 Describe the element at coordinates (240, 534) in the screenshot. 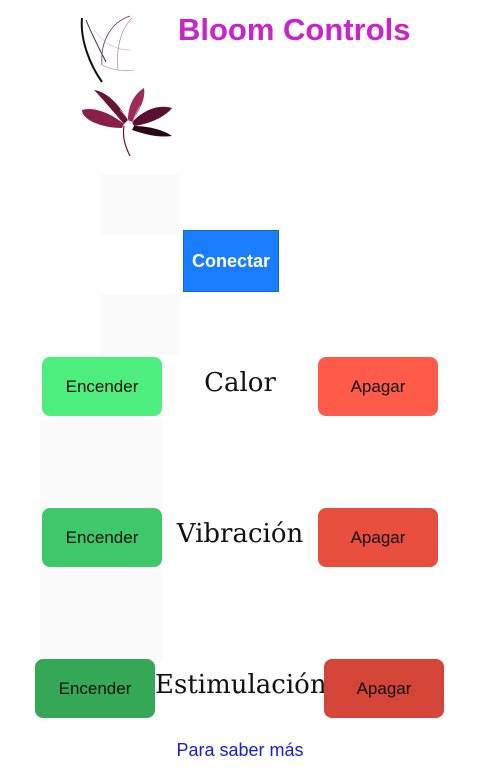

I see `vibration-label: Vibración` at that location.